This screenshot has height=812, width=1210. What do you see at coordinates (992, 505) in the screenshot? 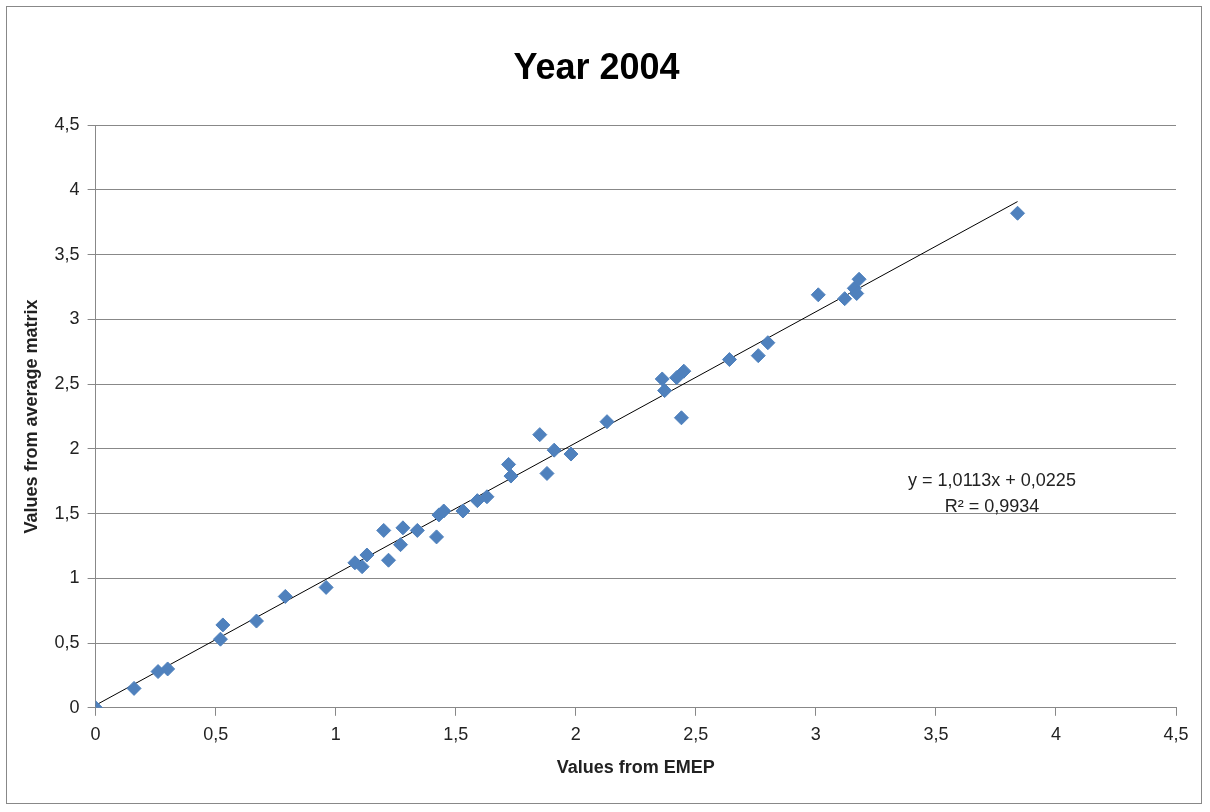
I see `annotation: R² = 0,9934` at bounding box center [992, 505].